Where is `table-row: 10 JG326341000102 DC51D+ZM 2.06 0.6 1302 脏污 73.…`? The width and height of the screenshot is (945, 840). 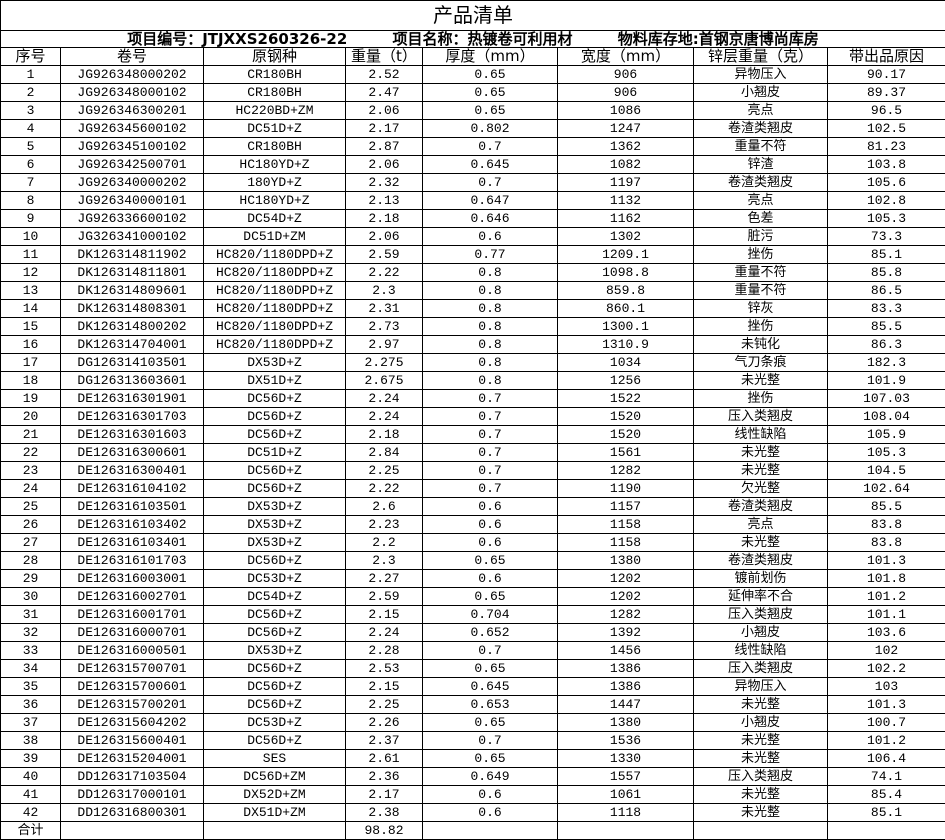 table-row: 10 JG326341000102 DC51D+ZM 2.06 0.6 1302 脏污 73.… is located at coordinates (472, 236).